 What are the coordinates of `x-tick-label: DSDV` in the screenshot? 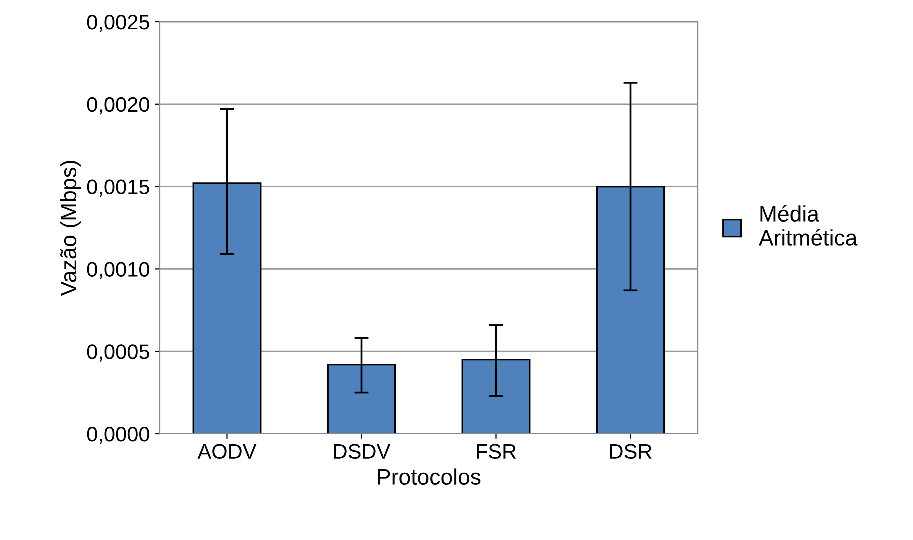 It's located at (362, 452).